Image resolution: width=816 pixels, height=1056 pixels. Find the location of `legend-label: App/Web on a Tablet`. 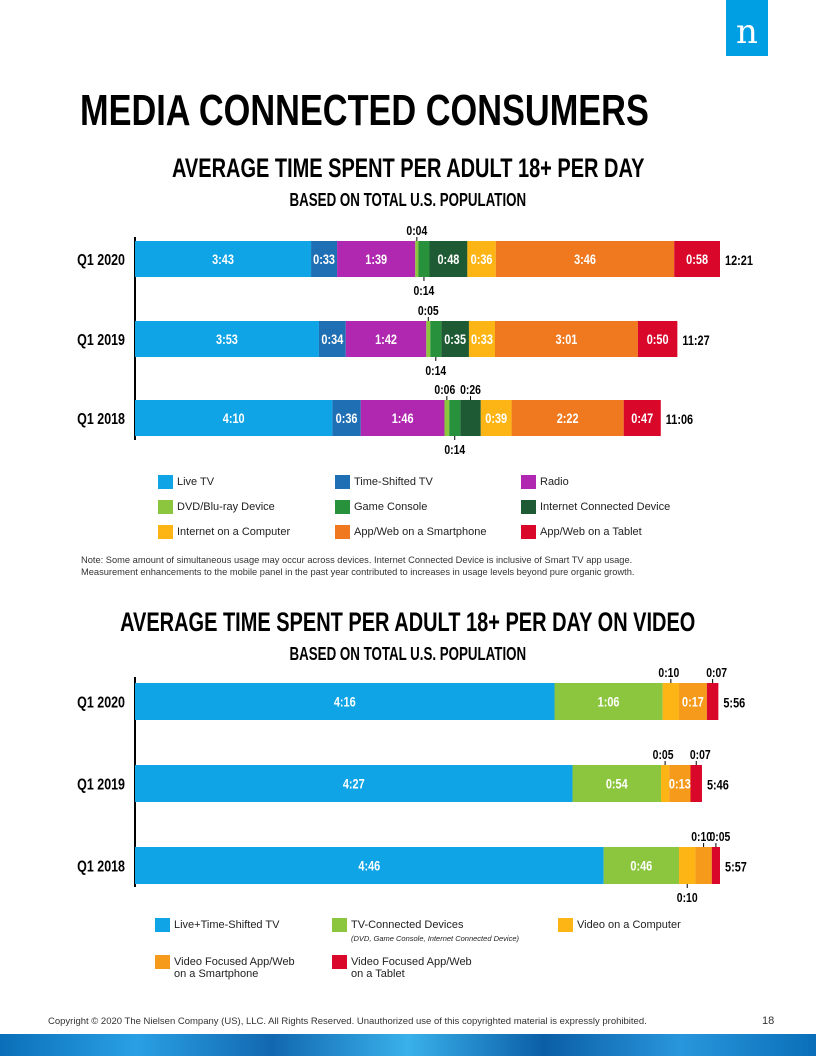

legend-label: App/Web on a Tablet is located at coordinates (591, 532).